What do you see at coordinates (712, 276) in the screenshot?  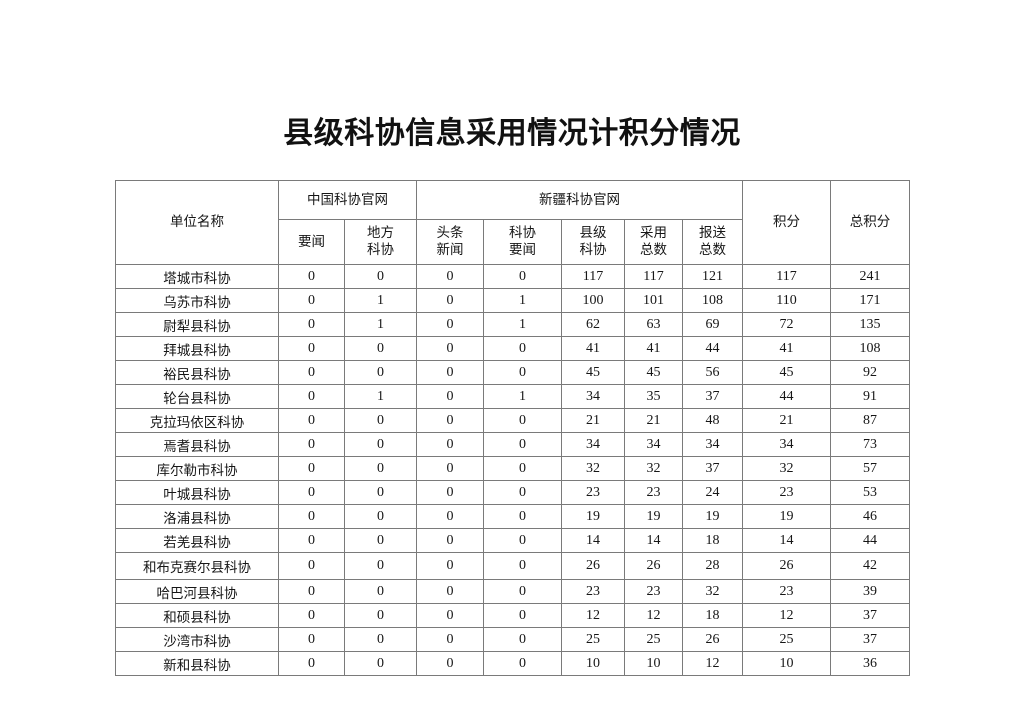 I see `cell-baosong-zongshu: 121` at bounding box center [712, 276].